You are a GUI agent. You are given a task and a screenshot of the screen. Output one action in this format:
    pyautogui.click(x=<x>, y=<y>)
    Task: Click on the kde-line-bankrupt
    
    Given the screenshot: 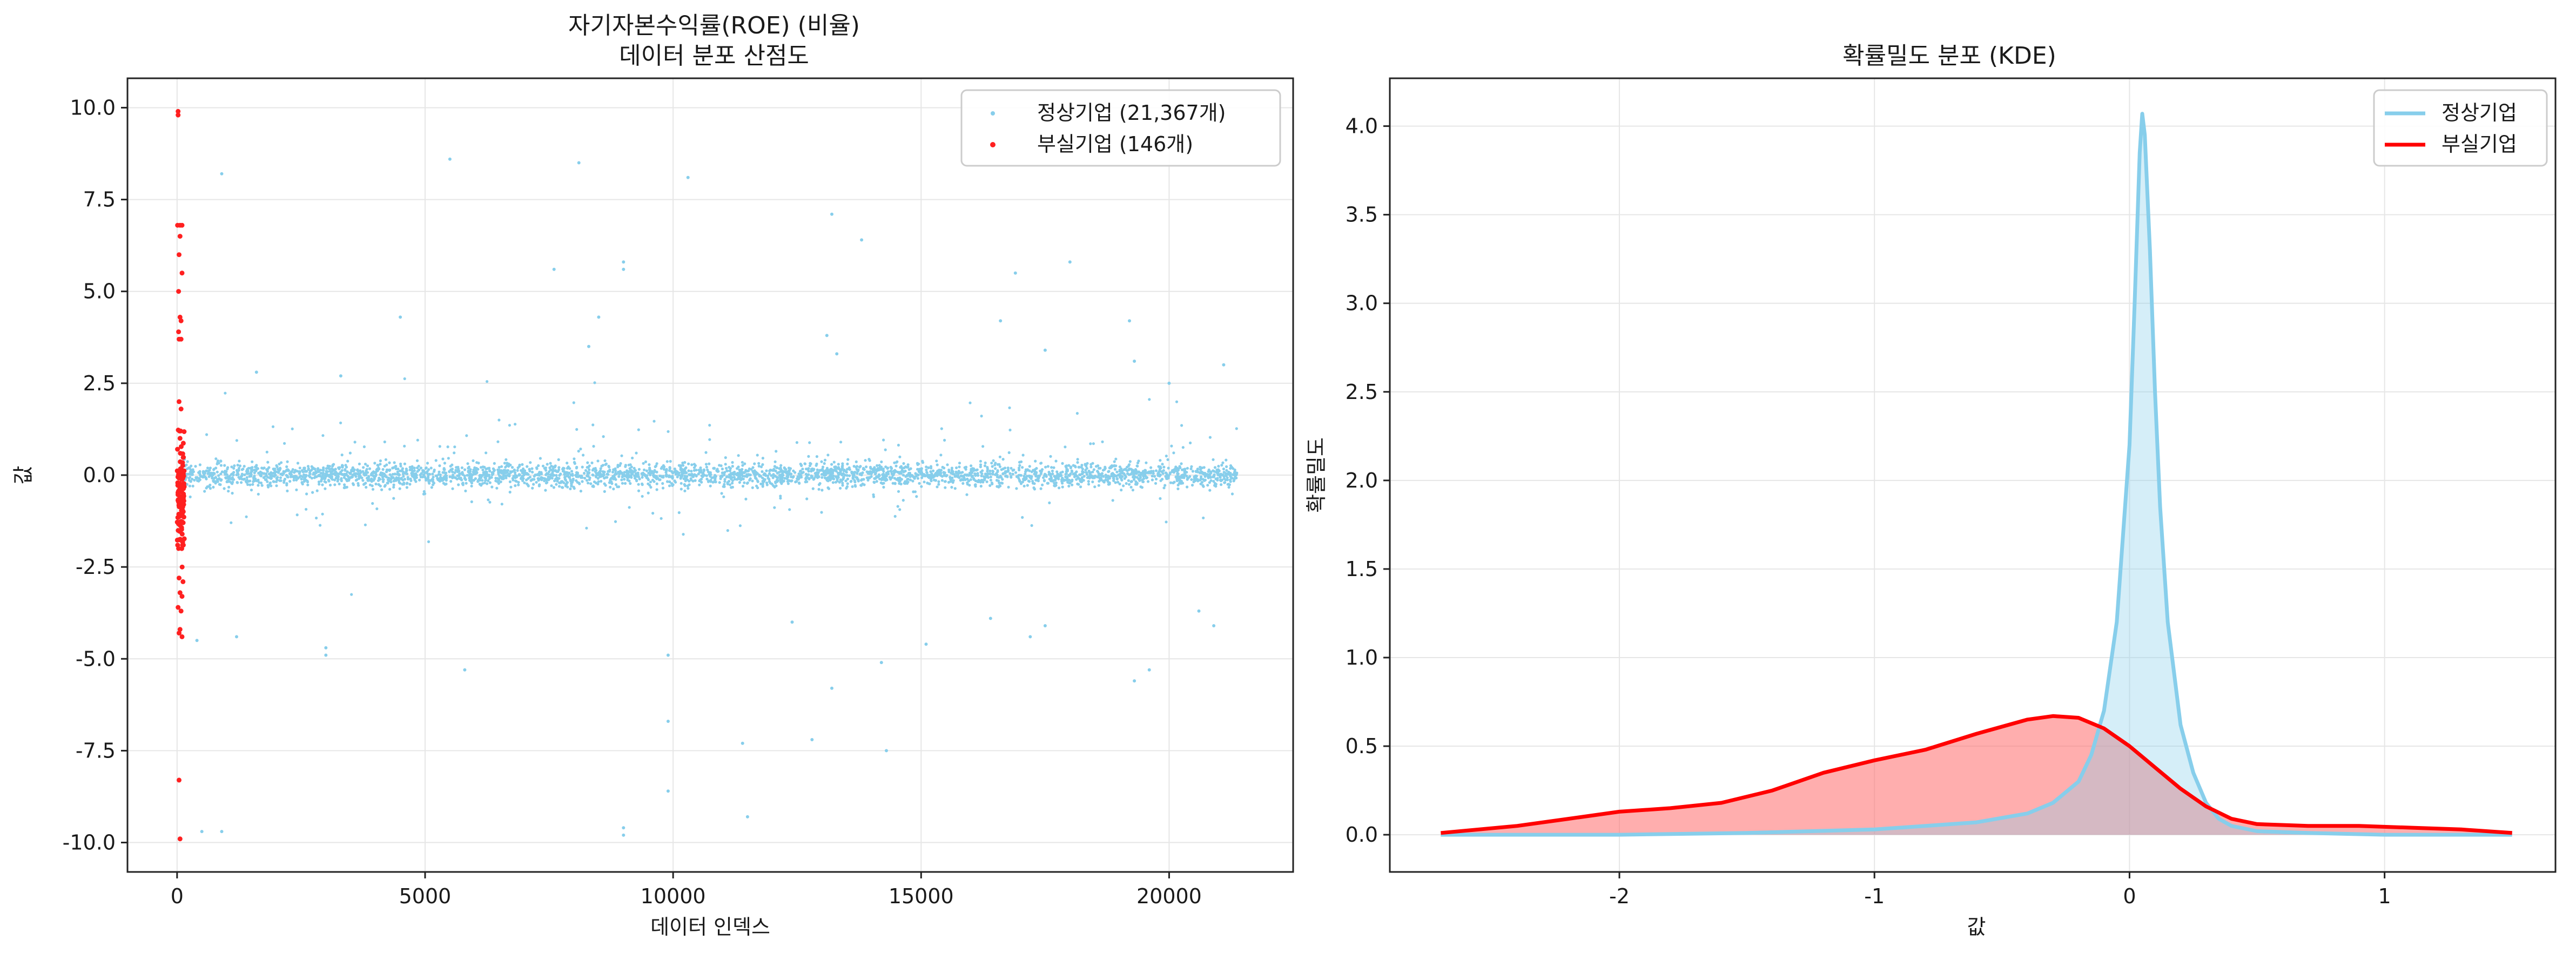 What is the action you would take?
    pyautogui.click(x=1976, y=774)
    